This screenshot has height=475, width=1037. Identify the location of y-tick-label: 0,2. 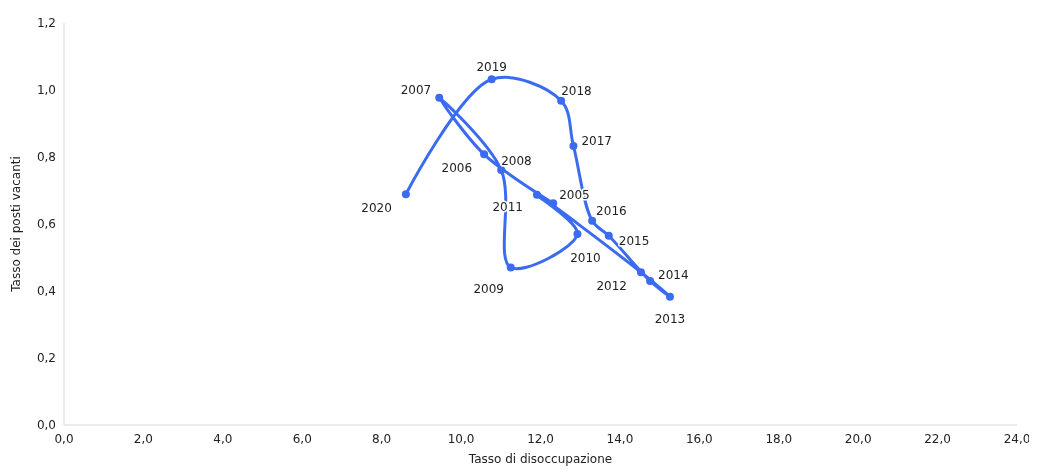
(46, 358).